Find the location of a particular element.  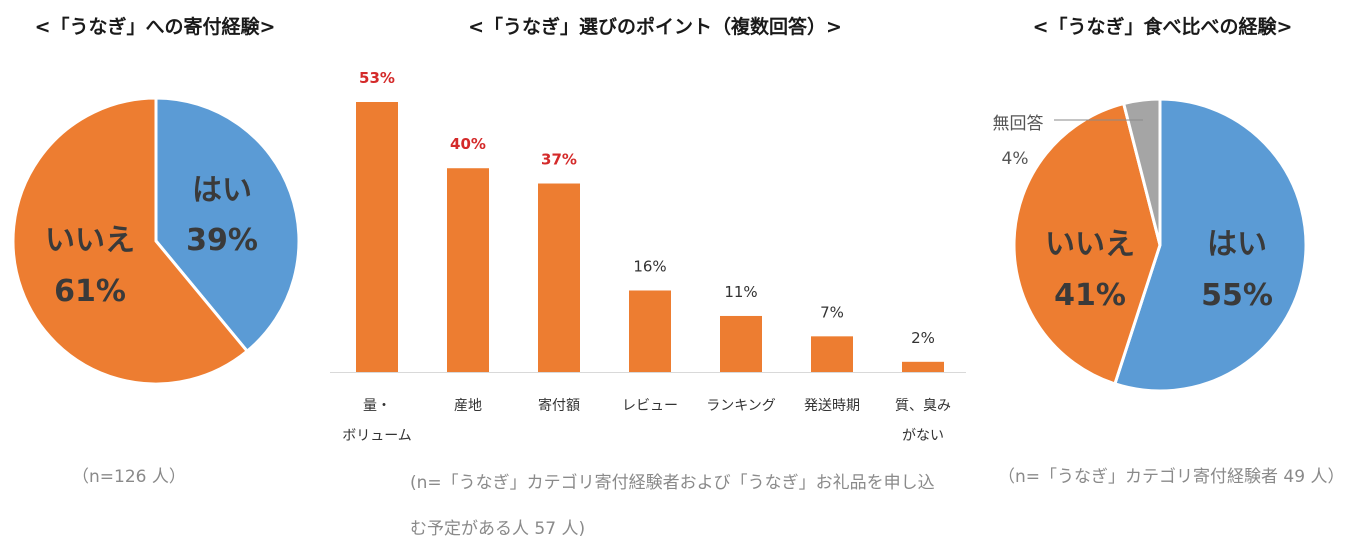

bar-category-label-5-0: 発送時期 is located at coordinates (832, 406).